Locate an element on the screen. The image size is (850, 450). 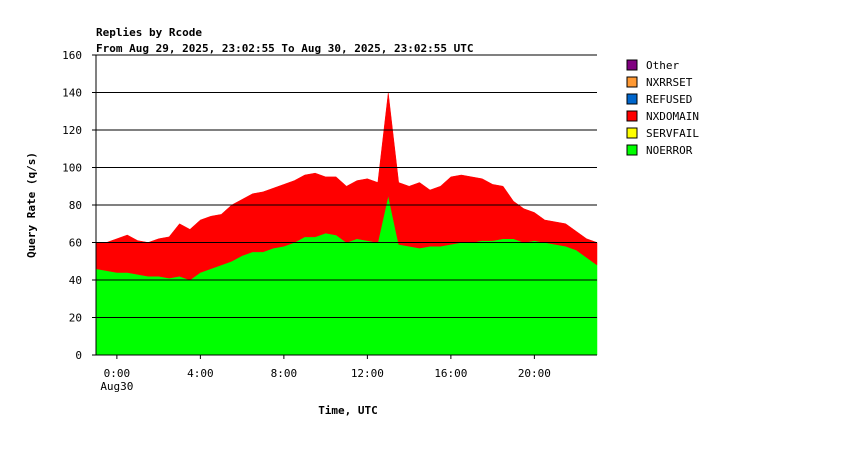
x-tick-label: 0:00 is located at coordinates (117, 373).